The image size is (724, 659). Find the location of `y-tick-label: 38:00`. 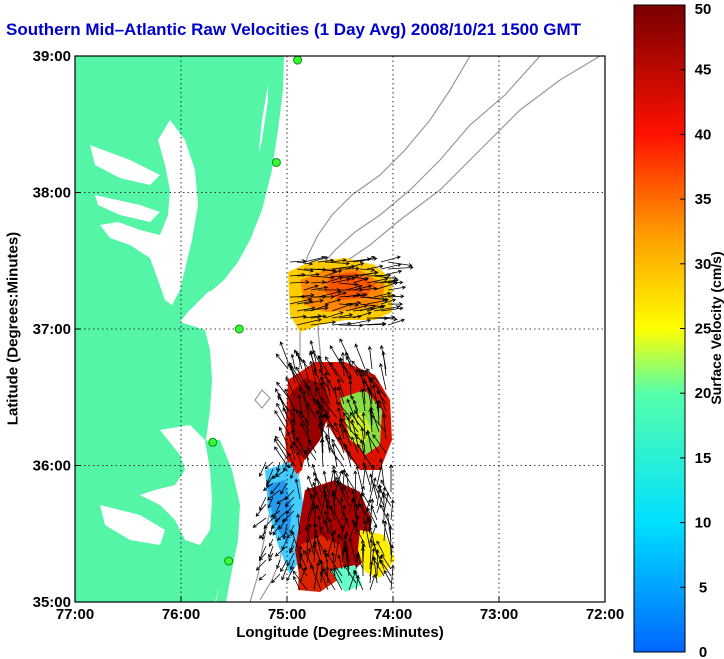

y-tick-label: 38:00 is located at coordinates (52, 193).